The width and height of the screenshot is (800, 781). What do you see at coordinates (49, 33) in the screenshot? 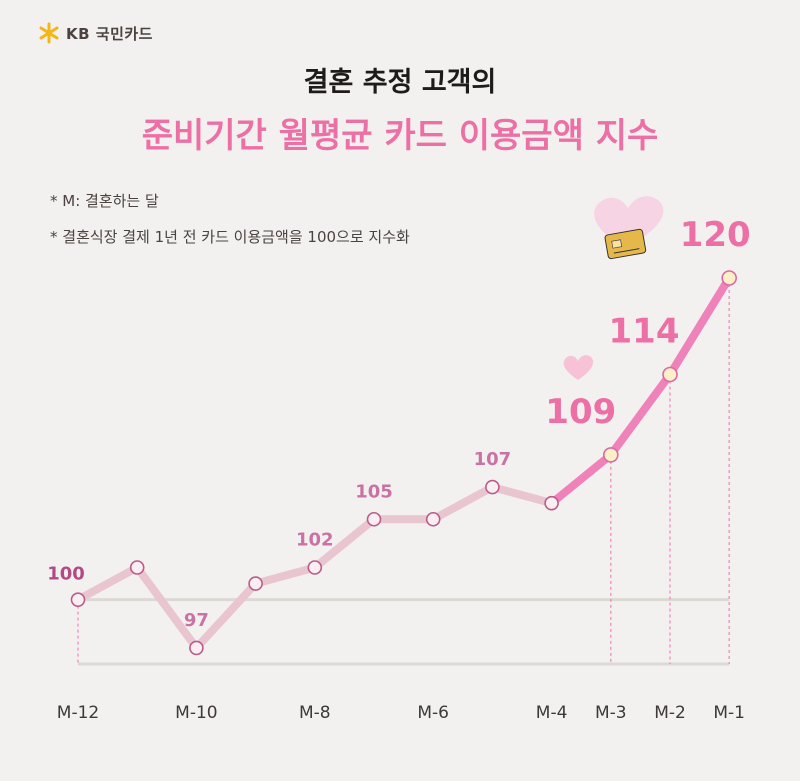
I see `kb-star-icon` at bounding box center [49, 33].